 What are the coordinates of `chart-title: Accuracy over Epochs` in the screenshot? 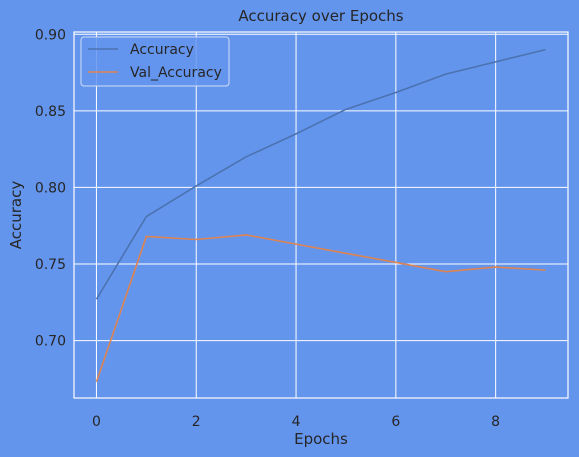 It's located at (320, 16).